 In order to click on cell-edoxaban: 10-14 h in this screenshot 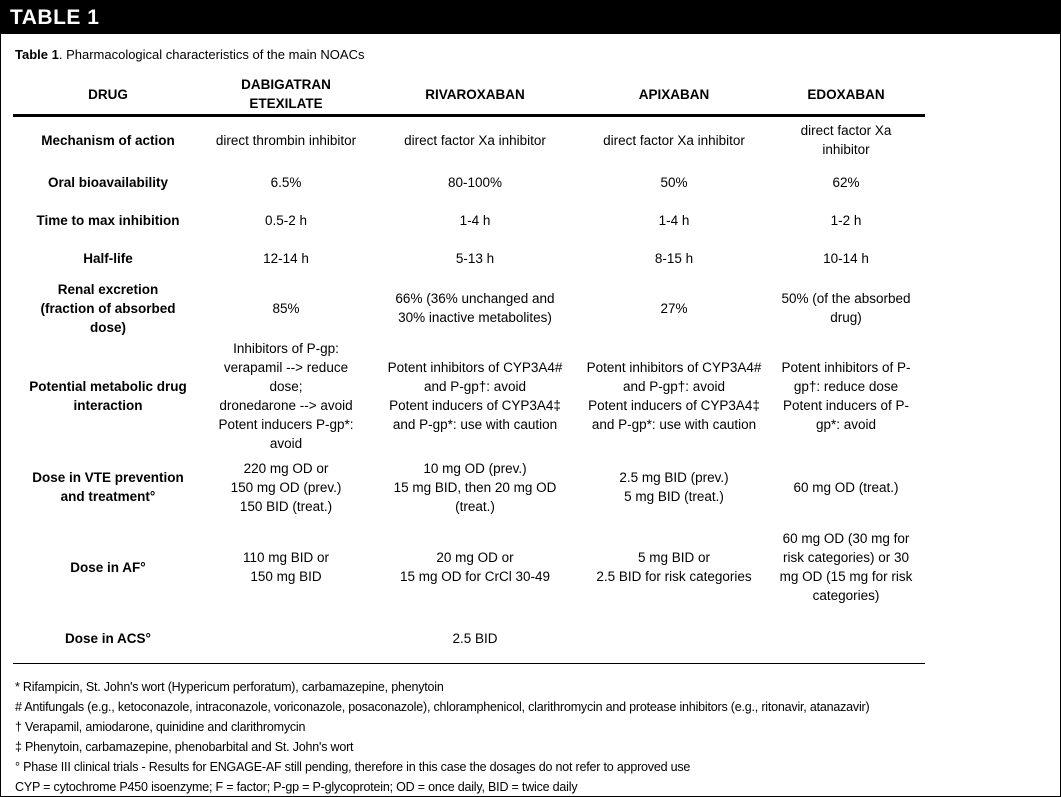, I will do `click(846, 258)`.